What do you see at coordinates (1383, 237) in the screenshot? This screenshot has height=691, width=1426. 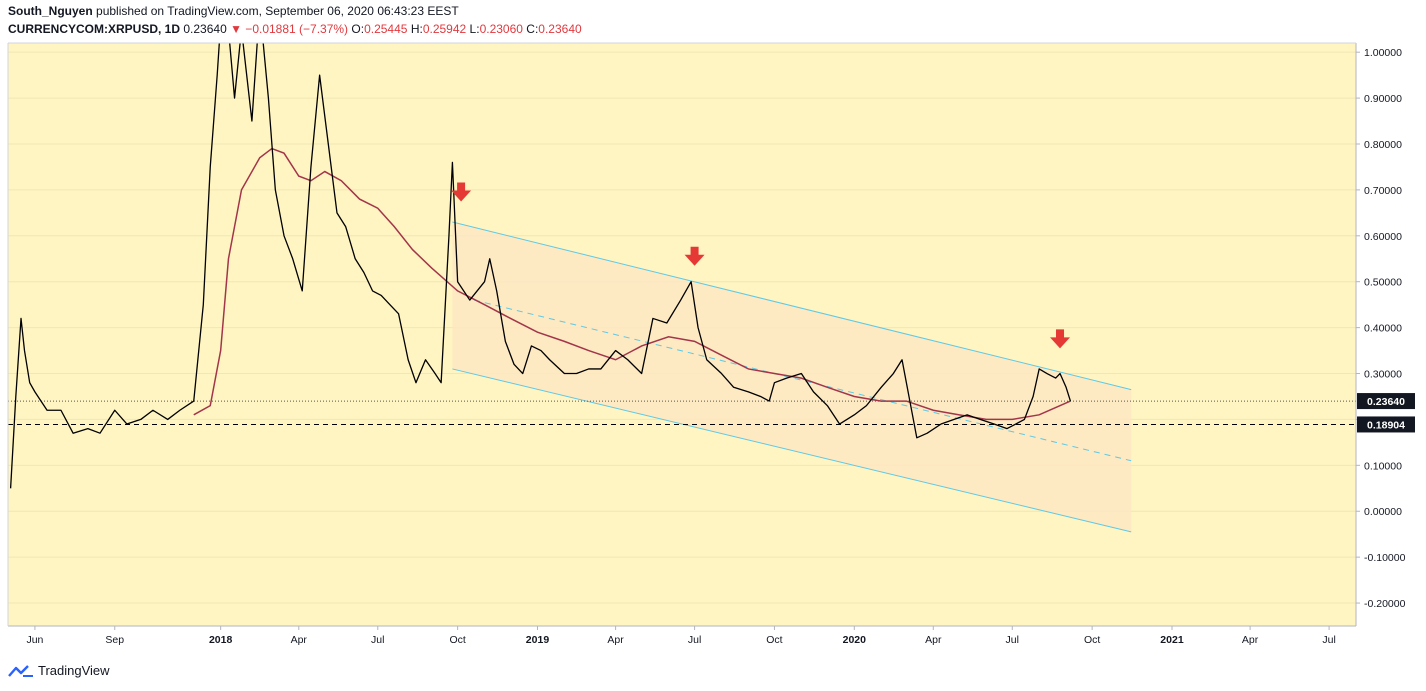 I see `y-tick-label: 0.60000` at bounding box center [1383, 237].